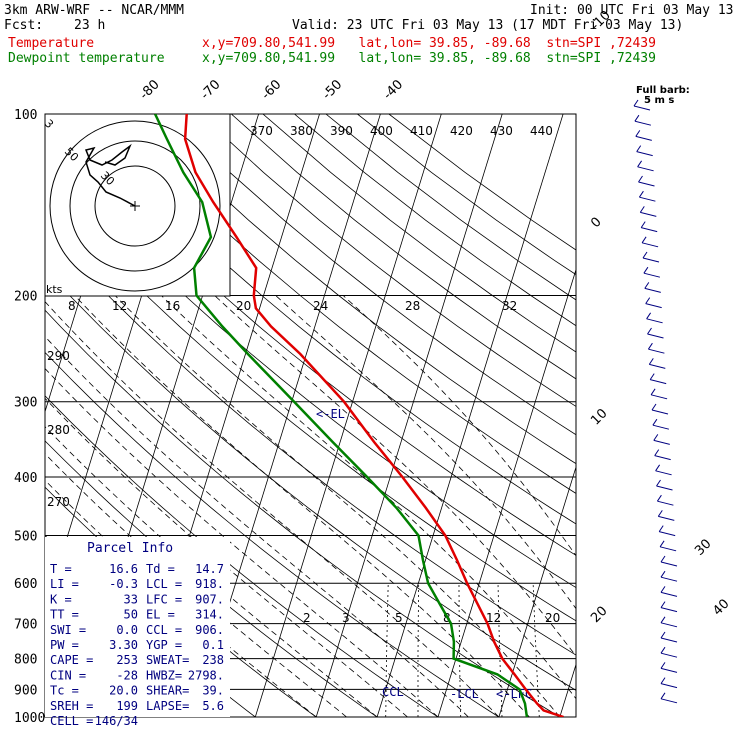  Describe the element at coordinates (346, 618) in the screenshot. I see `mixing-ratio-label: 3` at that location.